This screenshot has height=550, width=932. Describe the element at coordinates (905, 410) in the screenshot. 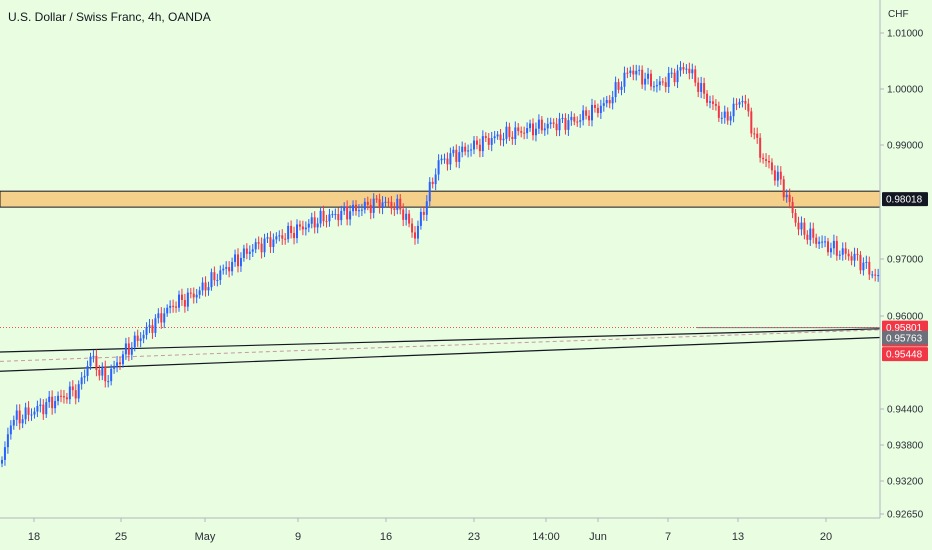

I see `y-tick-label: 0.94400` at that location.